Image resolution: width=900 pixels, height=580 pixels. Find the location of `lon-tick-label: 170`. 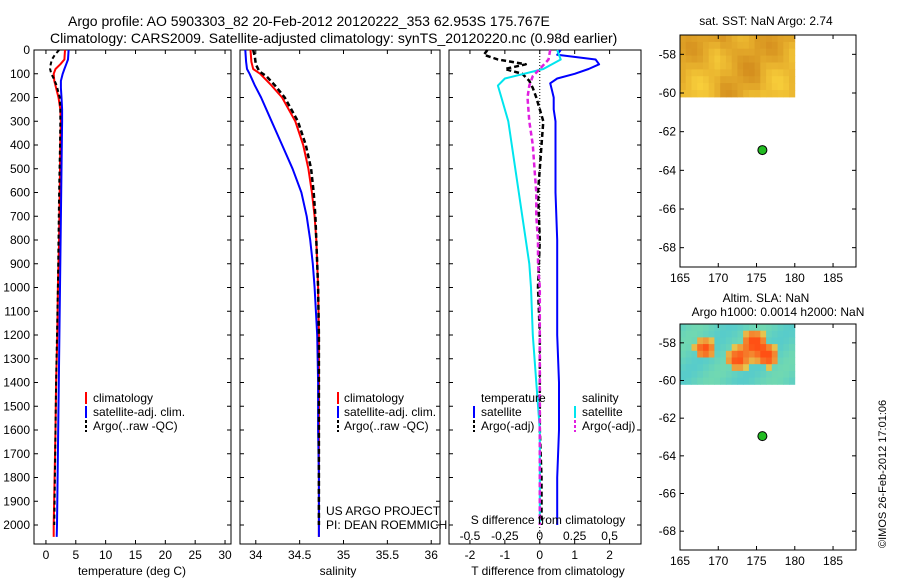

lon-tick-label: 170 is located at coordinates (718, 278).